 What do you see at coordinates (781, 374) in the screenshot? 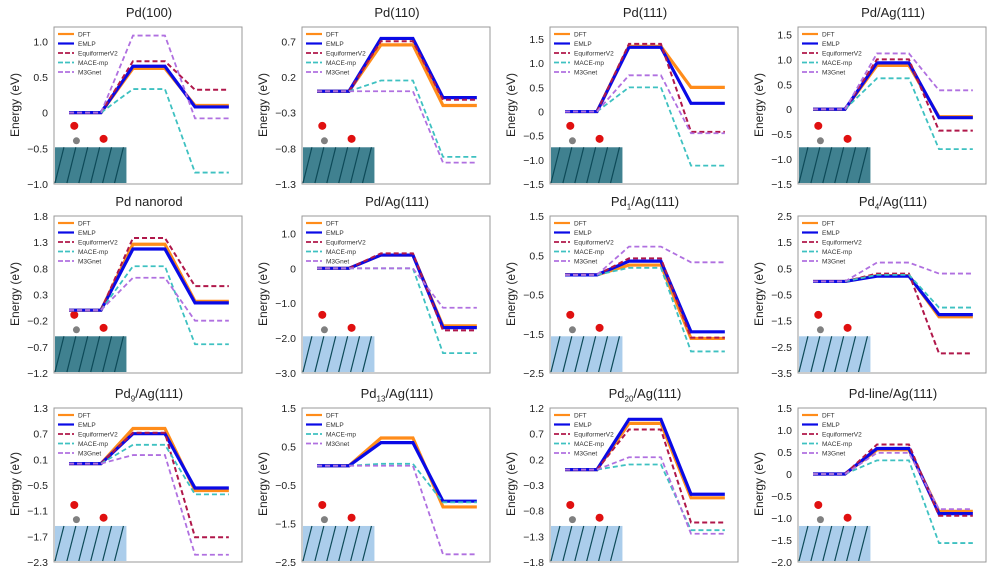
I see `y-tick-label: −3.5` at bounding box center [781, 374].